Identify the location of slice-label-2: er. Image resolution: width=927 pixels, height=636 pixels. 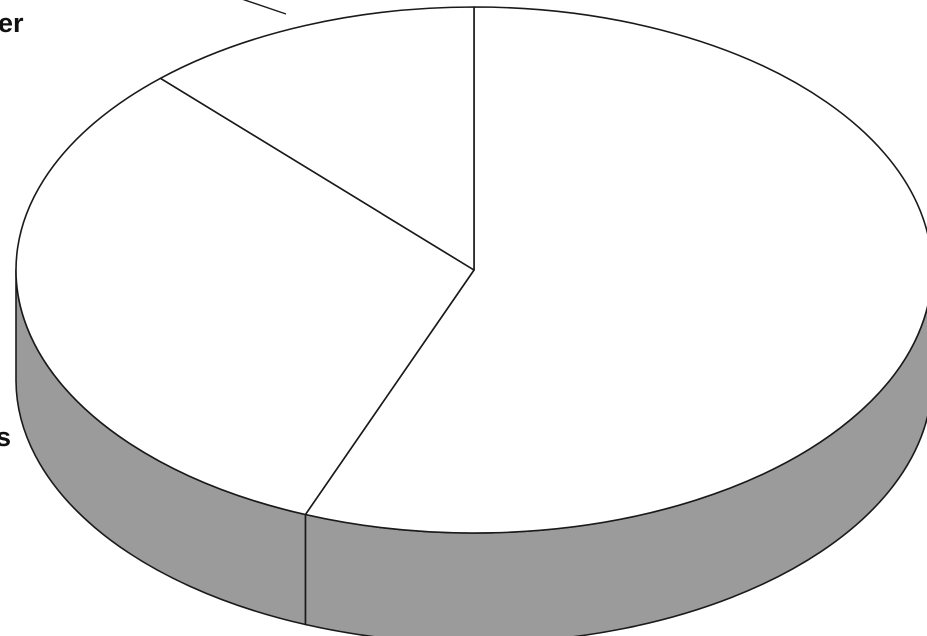
(12, 23).